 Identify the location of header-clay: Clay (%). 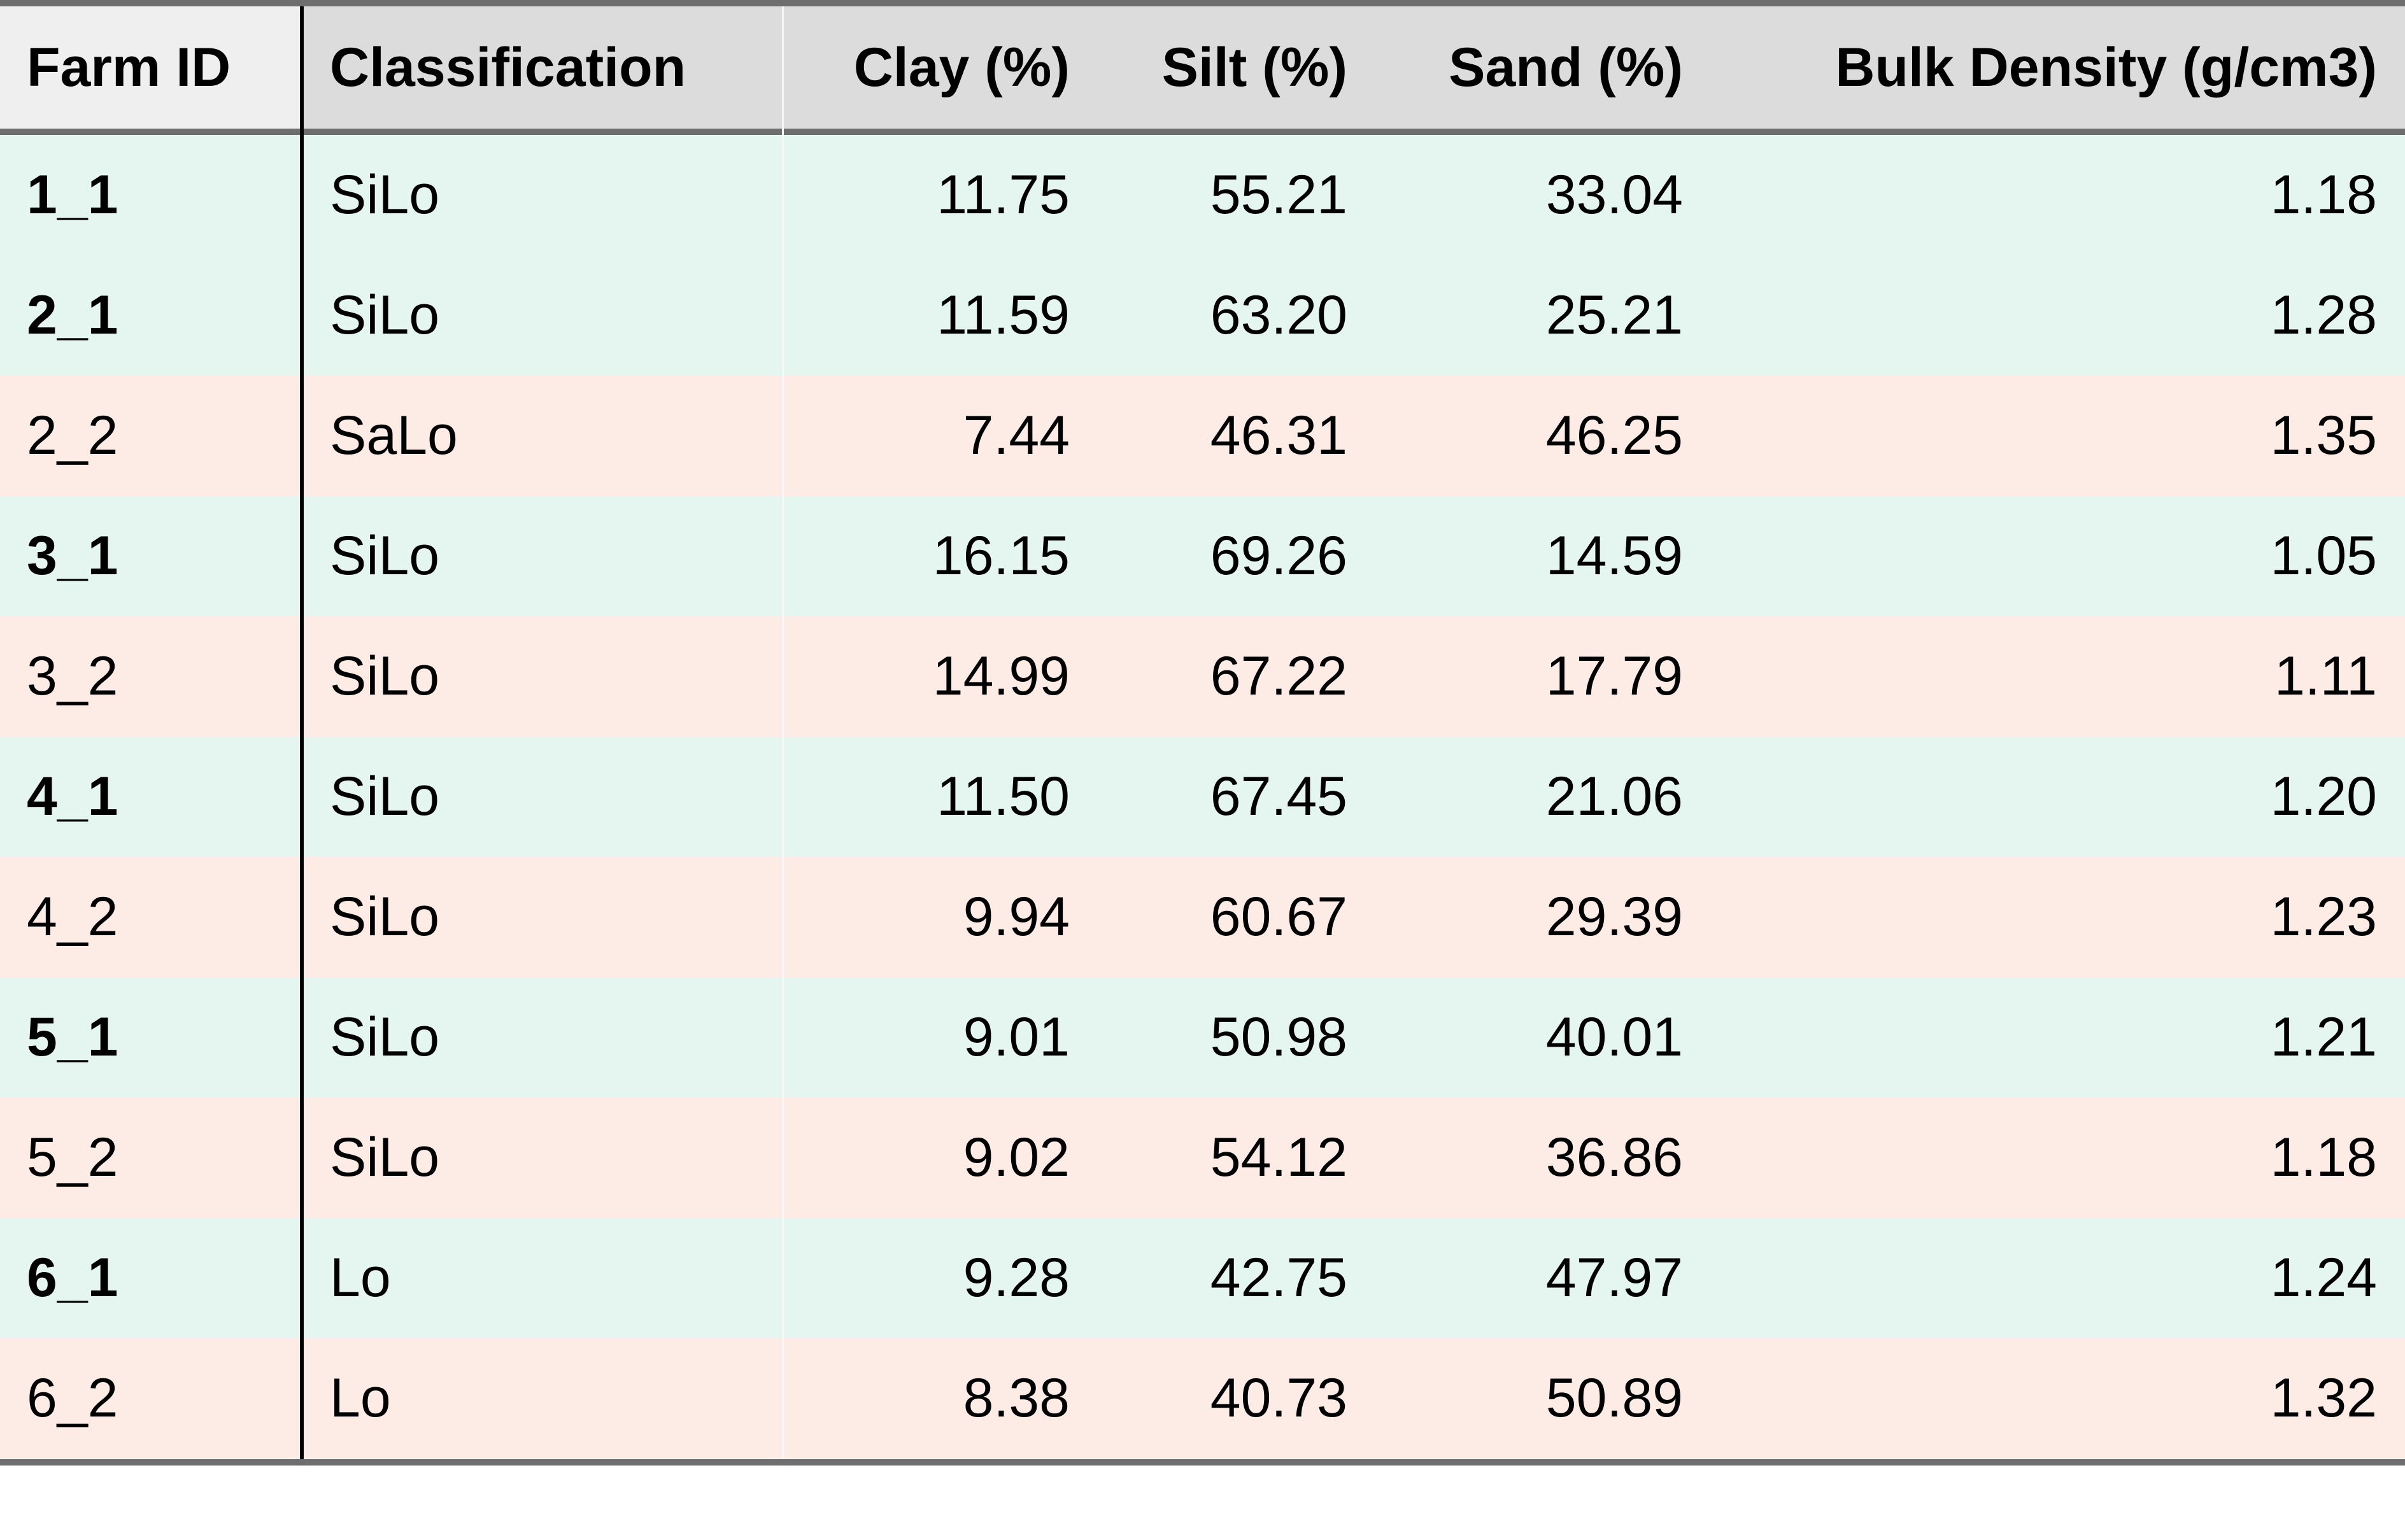
(961, 67).